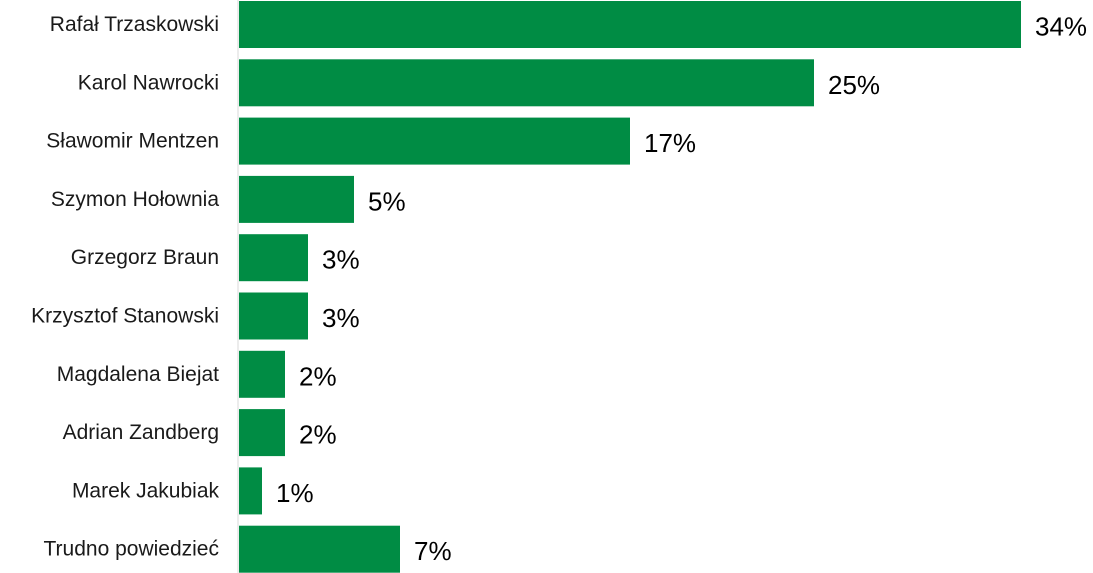 The height and width of the screenshot is (573, 1093). I want to click on value-label: 7%, so click(433, 551).